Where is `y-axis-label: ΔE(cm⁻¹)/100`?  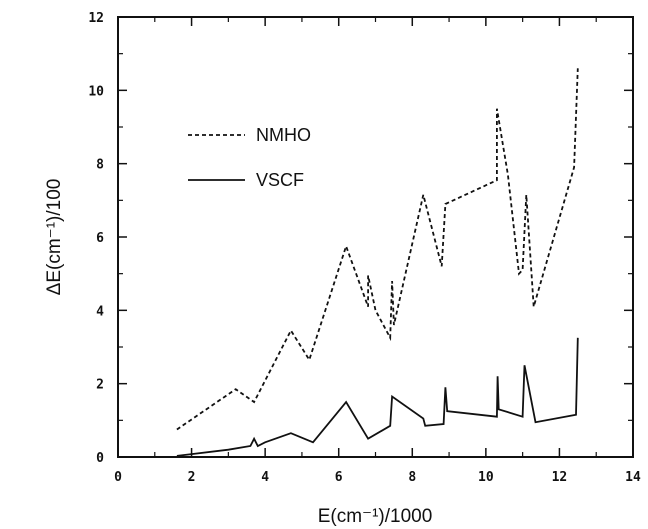
y-axis-label: ΔE(cm⁻¹)/100 is located at coordinates (54, 237).